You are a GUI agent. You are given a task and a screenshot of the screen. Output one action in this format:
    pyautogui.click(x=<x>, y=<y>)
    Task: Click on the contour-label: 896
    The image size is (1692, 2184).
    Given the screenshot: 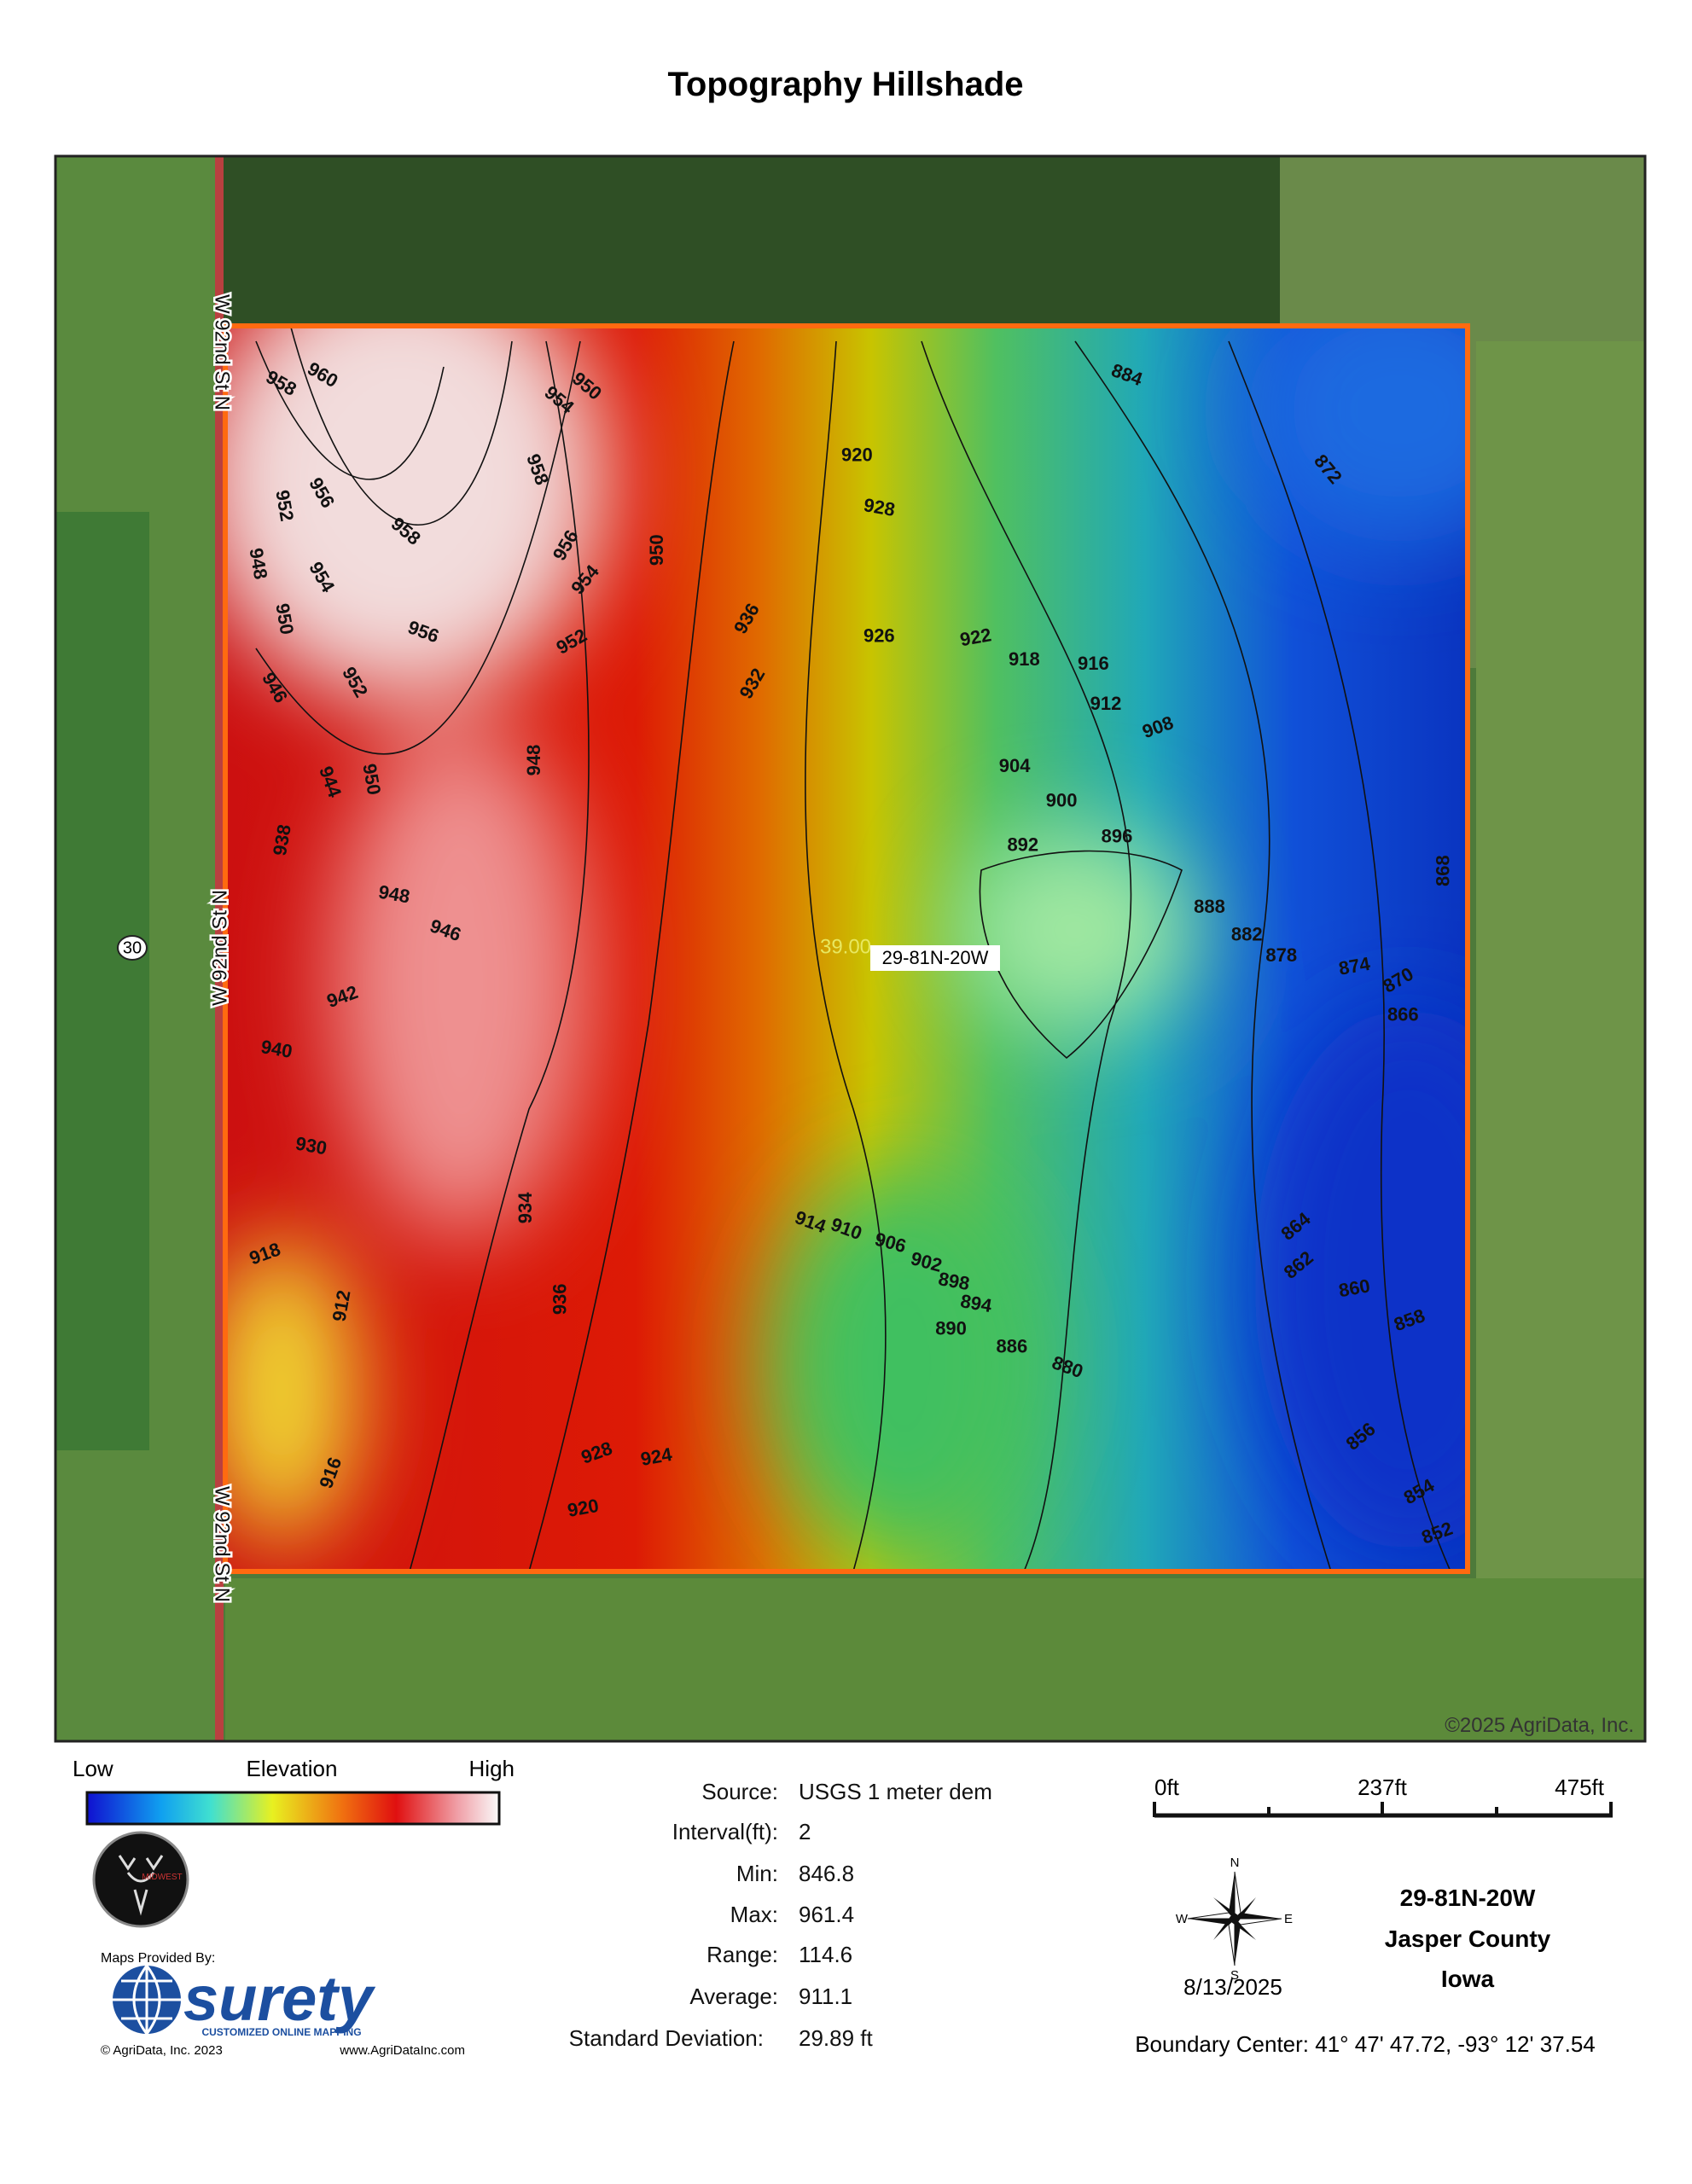 What is the action you would take?
    pyautogui.click(x=1117, y=836)
    